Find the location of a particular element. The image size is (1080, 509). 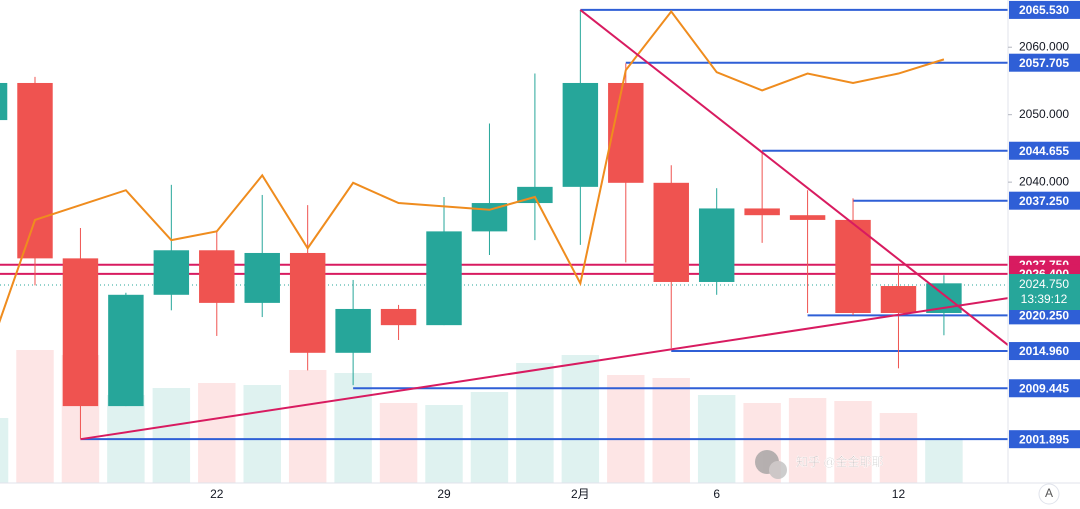

price-label: 2057.705 is located at coordinates (1044, 63).